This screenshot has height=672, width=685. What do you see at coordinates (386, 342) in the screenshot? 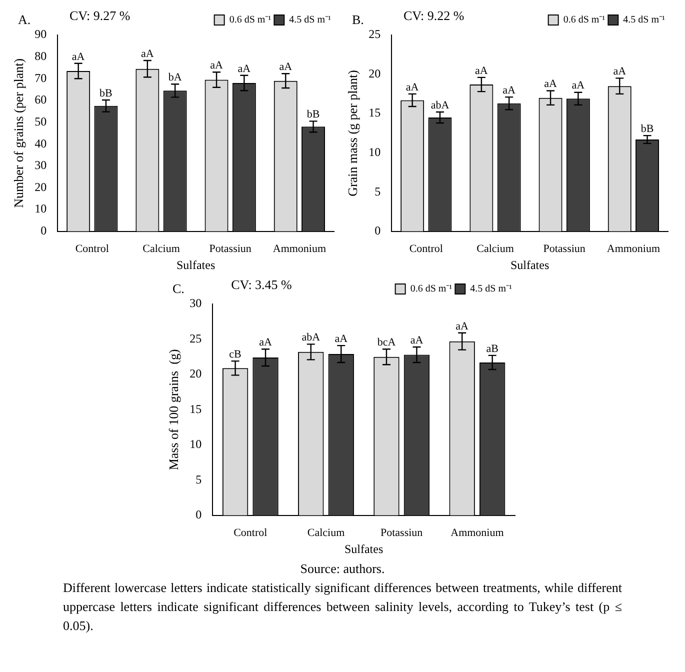
I see `data-label: bcA` at bounding box center [386, 342].